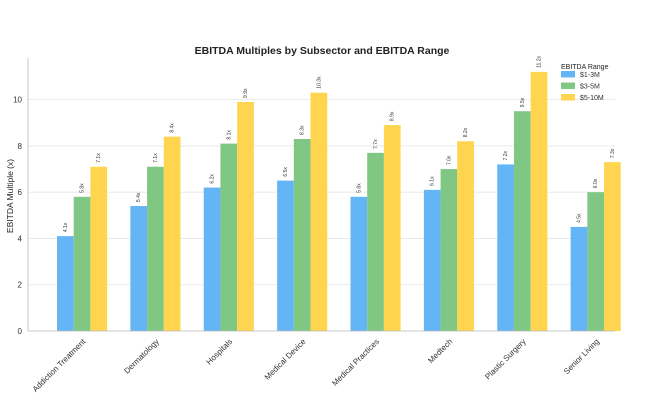 This screenshot has height=410, width=659. I want to click on bar-value-label: 8.2x, so click(466, 132).